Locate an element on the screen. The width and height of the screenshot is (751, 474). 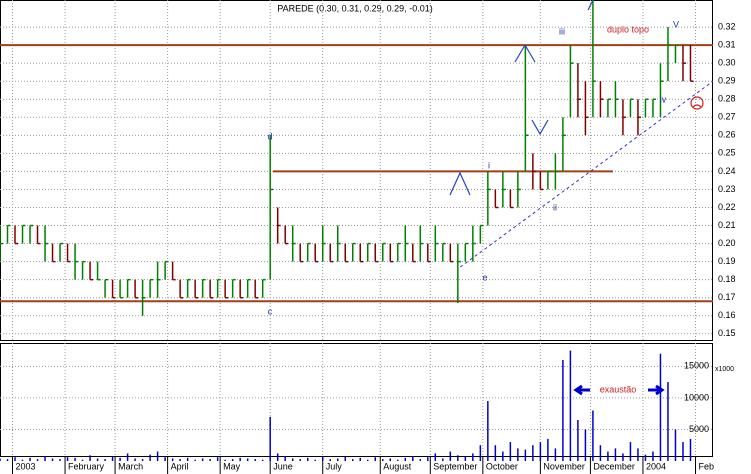
y-tick-label: 0.24 is located at coordinates (727, 171).